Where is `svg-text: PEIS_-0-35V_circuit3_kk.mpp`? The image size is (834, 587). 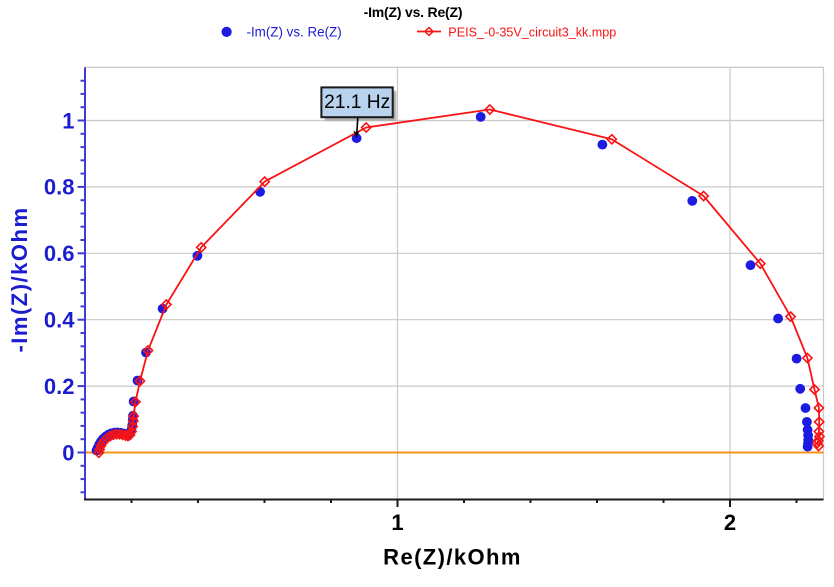 svg-text: PEIS_-0-35V_circuit3_kk.mpp is located at coordinates (532, 32).